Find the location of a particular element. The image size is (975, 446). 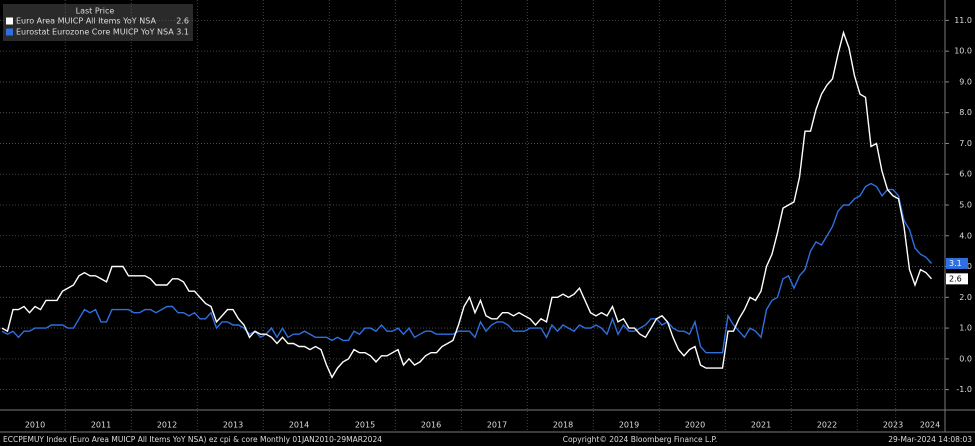

y-tick-label: 9.0 is located at coordinates (965, 81).